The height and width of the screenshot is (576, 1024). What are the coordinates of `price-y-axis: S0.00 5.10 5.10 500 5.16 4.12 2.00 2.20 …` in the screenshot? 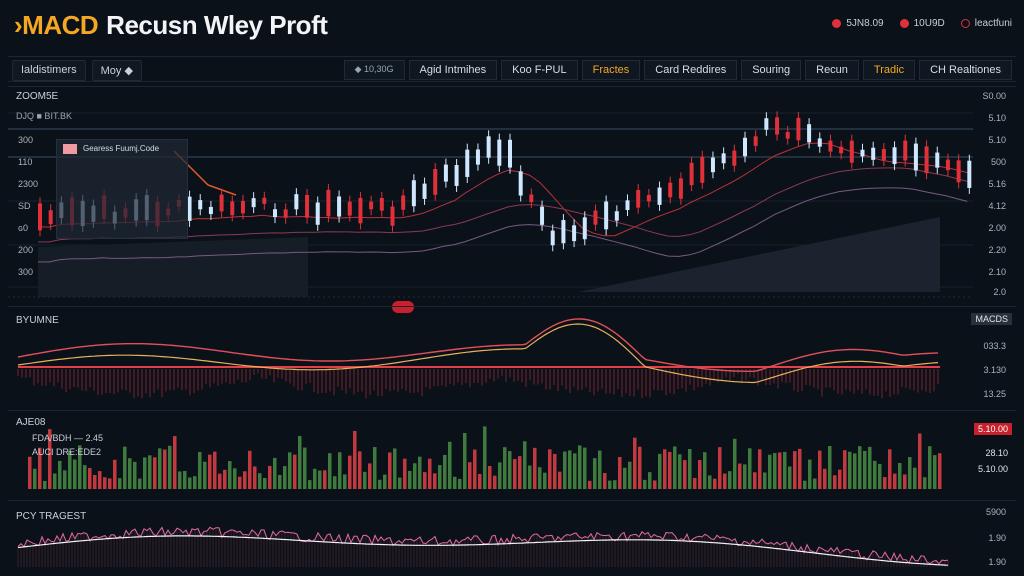 It's located at (985, 194).